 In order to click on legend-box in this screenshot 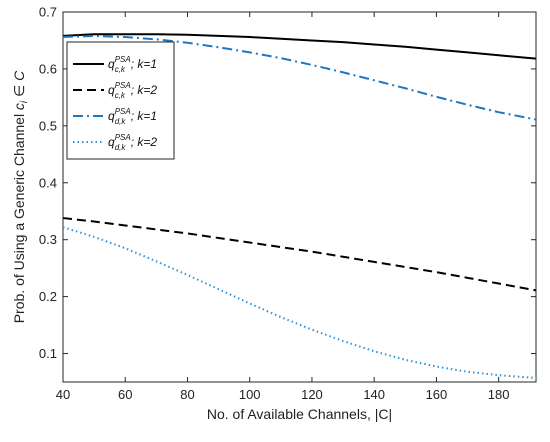, I will do `click(120, 100)`.